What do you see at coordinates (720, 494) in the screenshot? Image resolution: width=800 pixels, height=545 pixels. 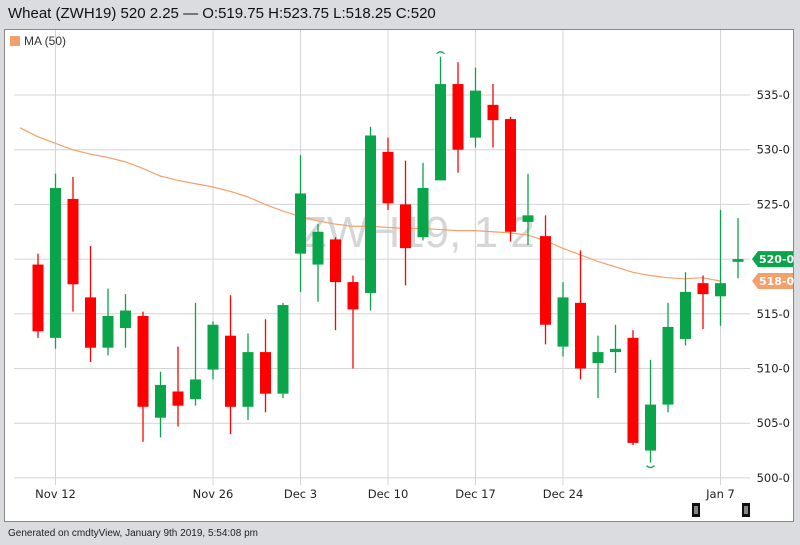 I see `x-axis-tick-label: Jan 7` at bounding box center [720, 494].